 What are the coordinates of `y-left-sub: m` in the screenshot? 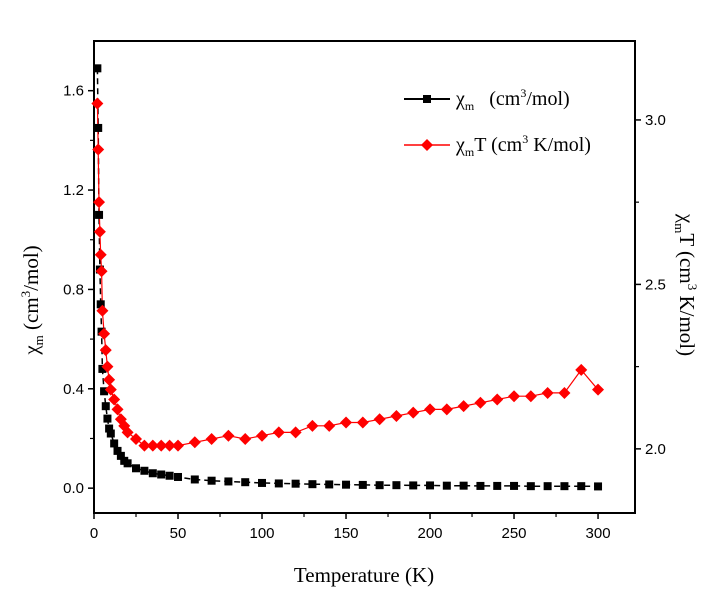 It's located at (38, 340).